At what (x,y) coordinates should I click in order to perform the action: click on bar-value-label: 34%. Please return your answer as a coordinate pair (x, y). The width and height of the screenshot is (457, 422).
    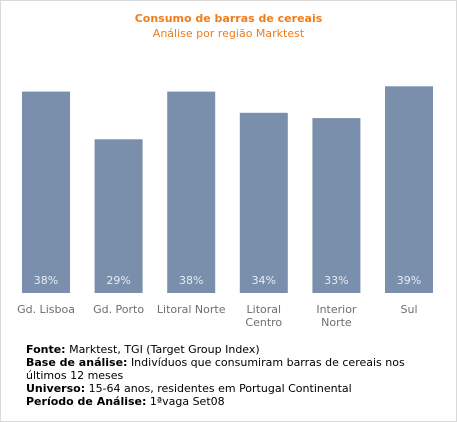
    Looking at the image, I should click on (264, 280).